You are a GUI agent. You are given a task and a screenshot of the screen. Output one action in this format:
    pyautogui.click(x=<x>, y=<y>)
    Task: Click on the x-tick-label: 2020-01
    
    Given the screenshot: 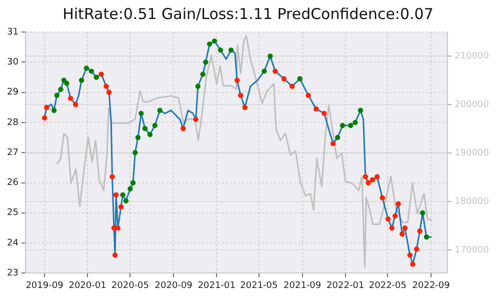 What is the action you would take?
    pyautogui.click(x=87, y=285)
    